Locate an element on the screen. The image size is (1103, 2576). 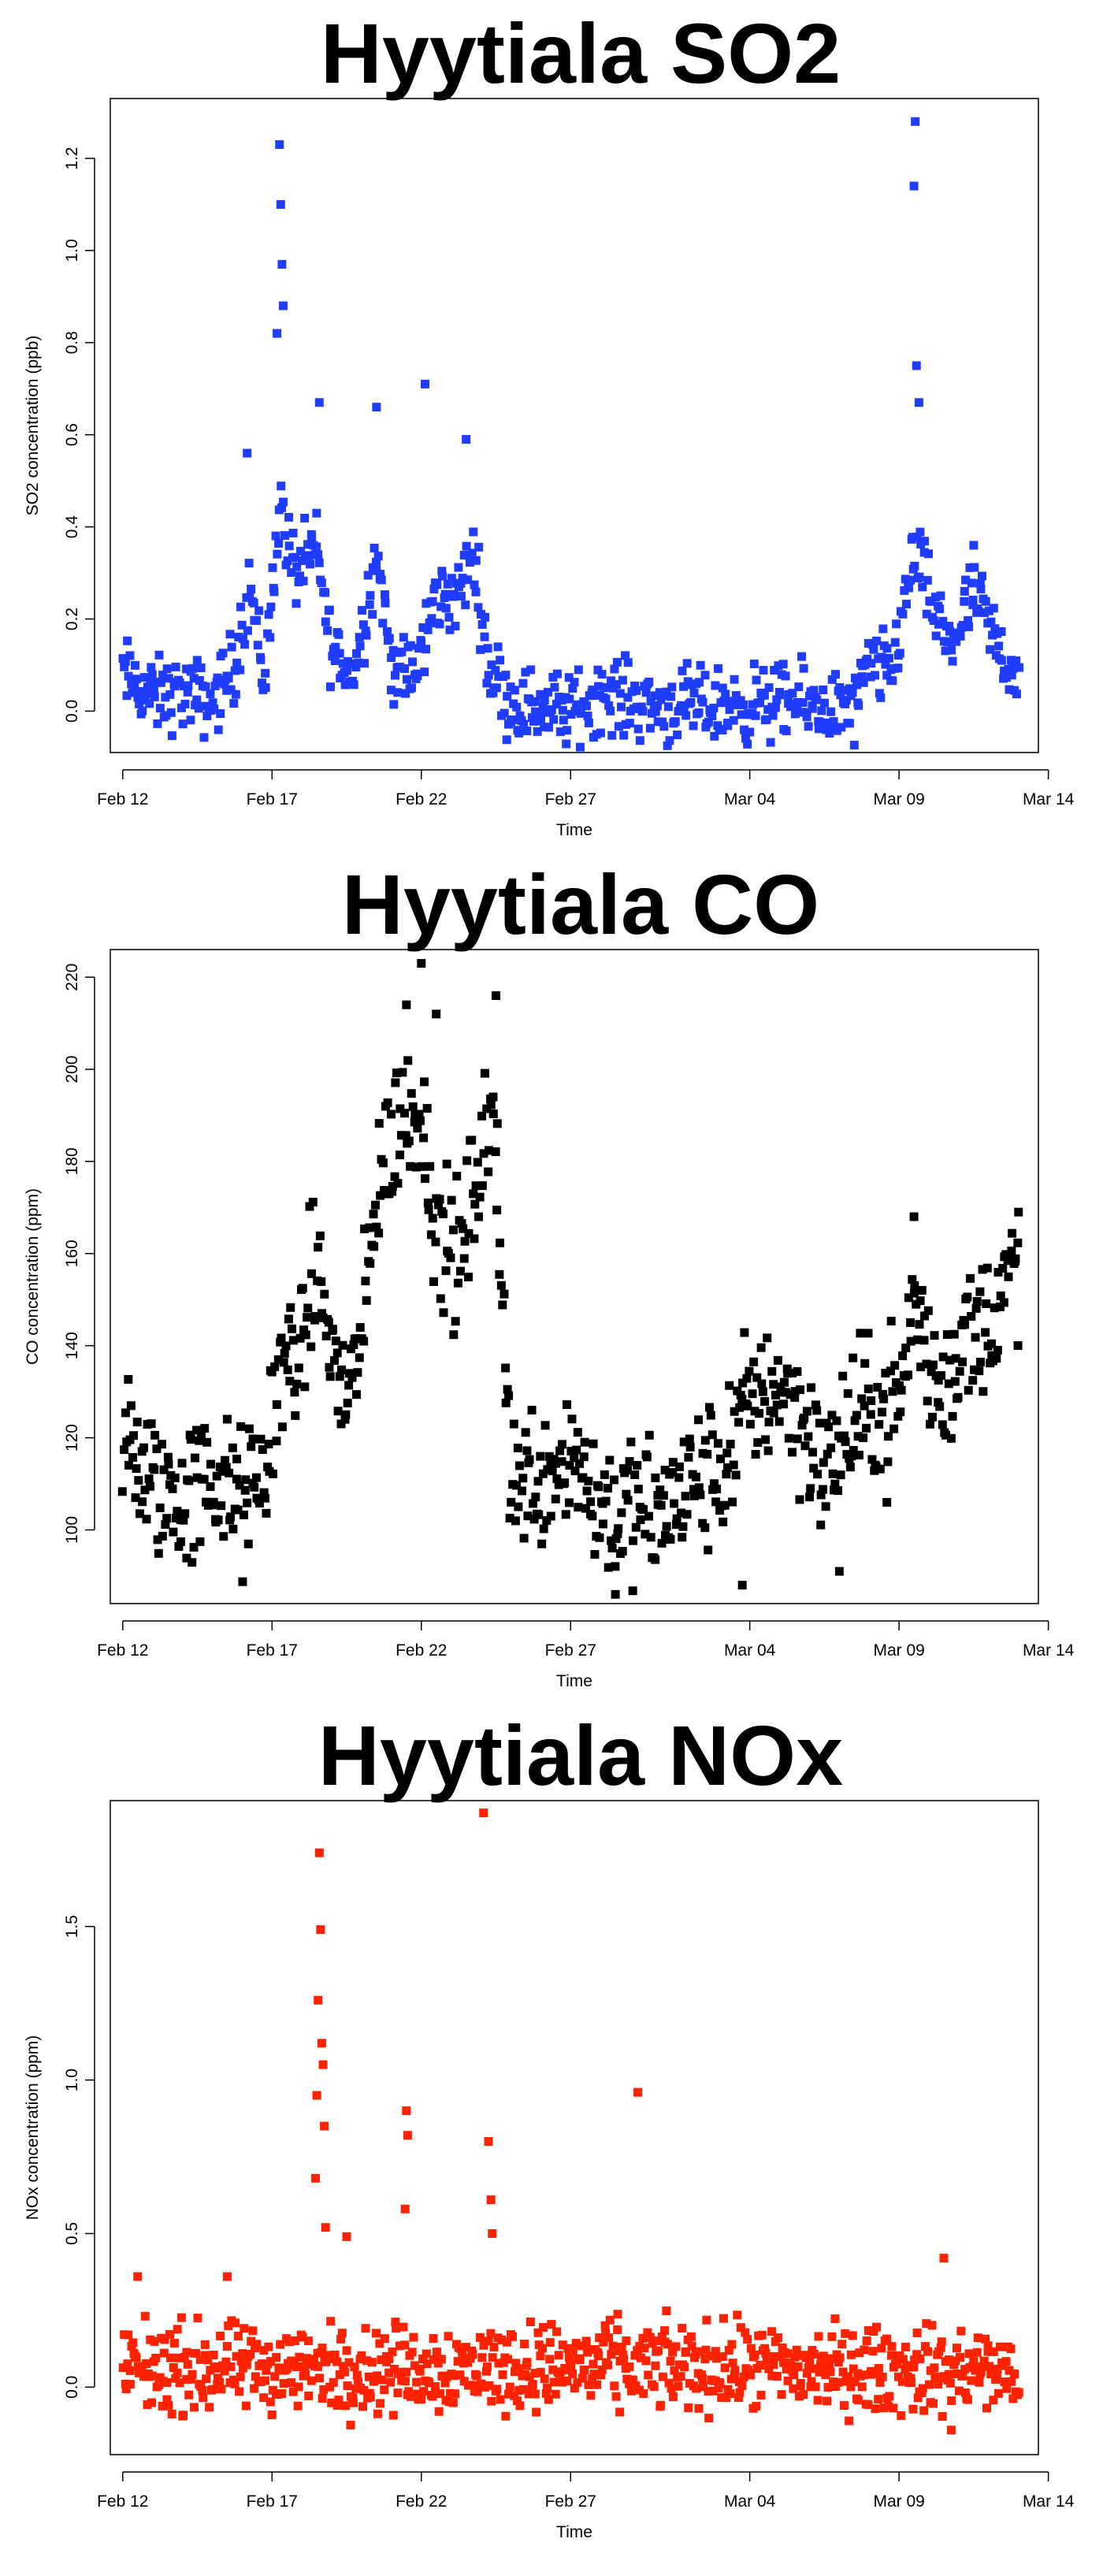
y-tick-label: 180 is located at coordinates (72, 1161).